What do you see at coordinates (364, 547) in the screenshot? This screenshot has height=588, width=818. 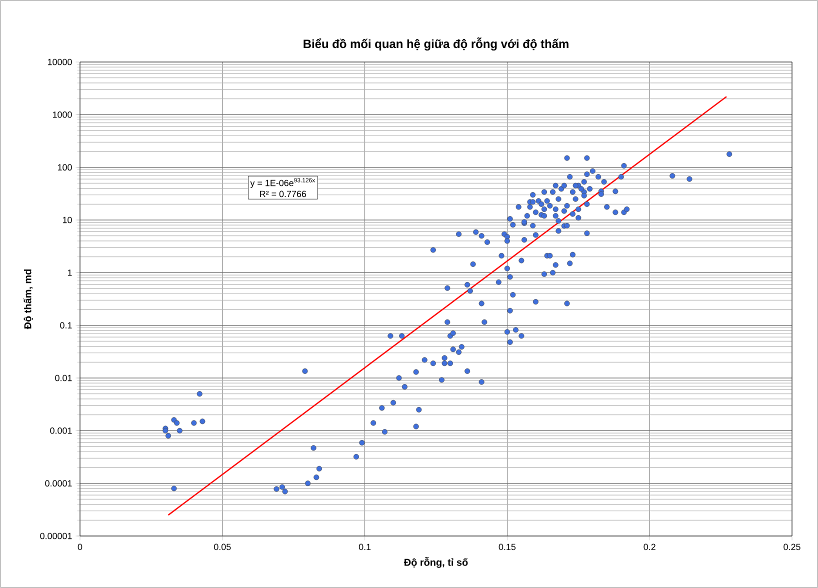 I see `x-tick-label: 0.1` at bounding box center [364, 547].